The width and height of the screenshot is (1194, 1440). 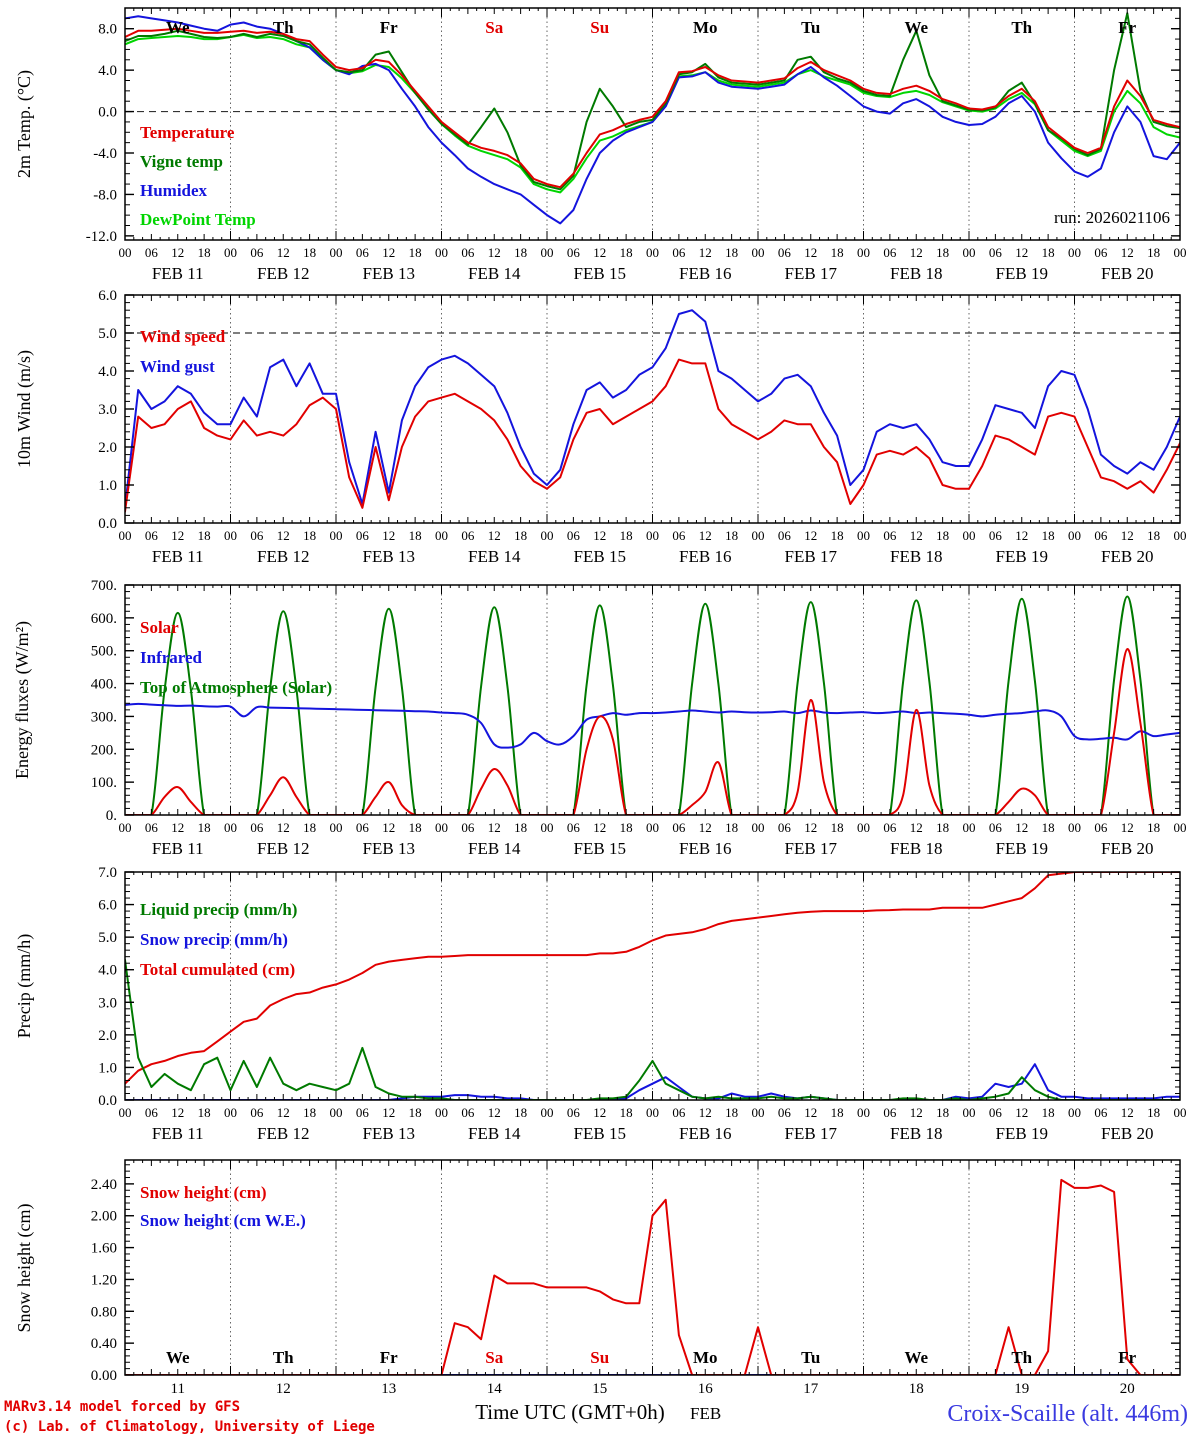 I want to click on y-tick-label: -4.0, so click(x=105, y=154).